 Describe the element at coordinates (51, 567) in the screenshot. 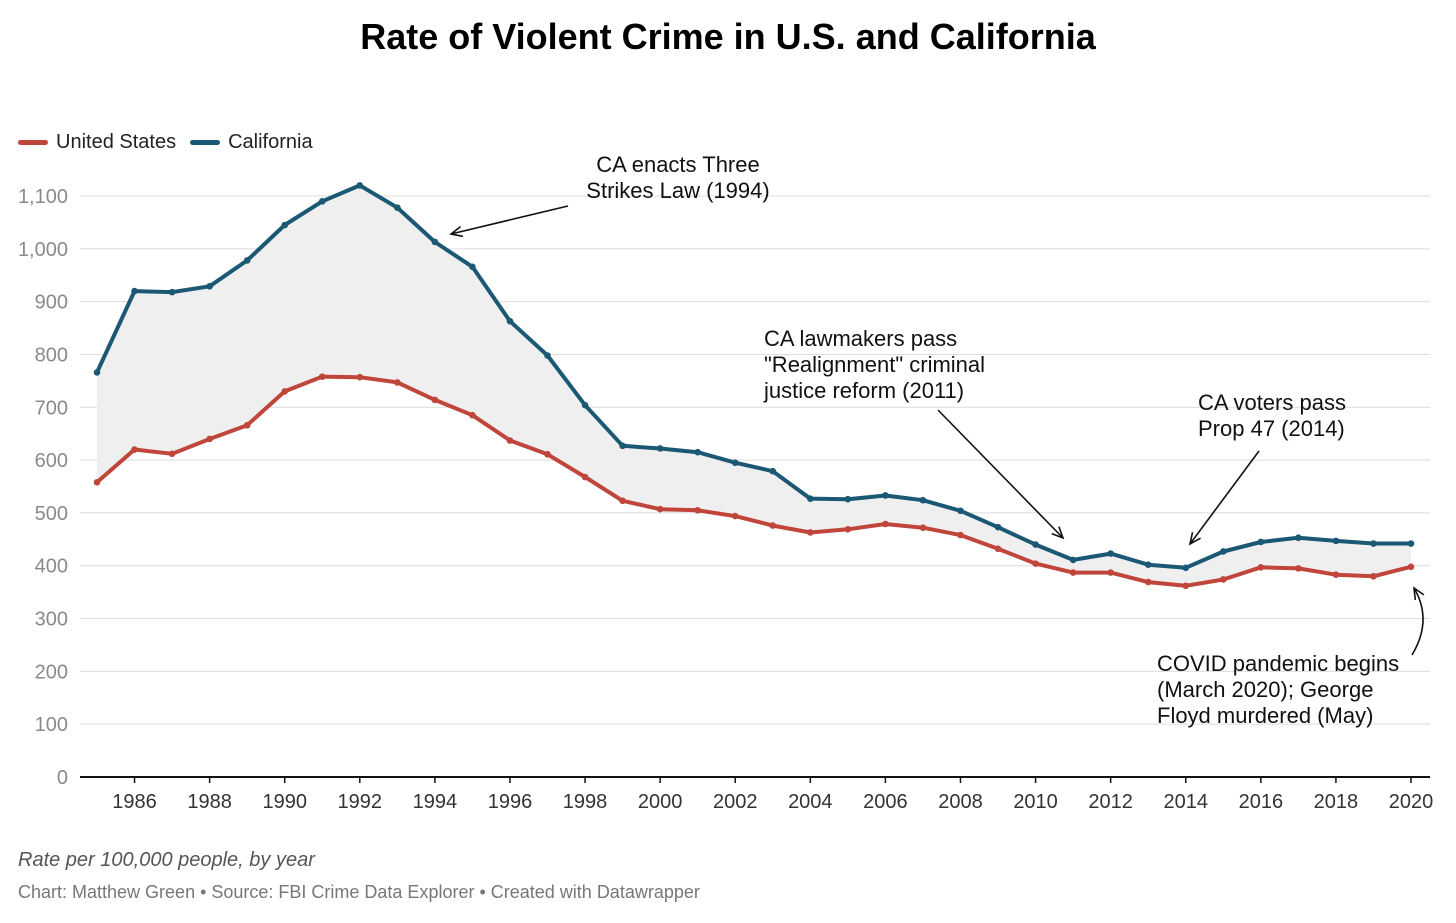

I see `y-tick-label: 400` at that location.